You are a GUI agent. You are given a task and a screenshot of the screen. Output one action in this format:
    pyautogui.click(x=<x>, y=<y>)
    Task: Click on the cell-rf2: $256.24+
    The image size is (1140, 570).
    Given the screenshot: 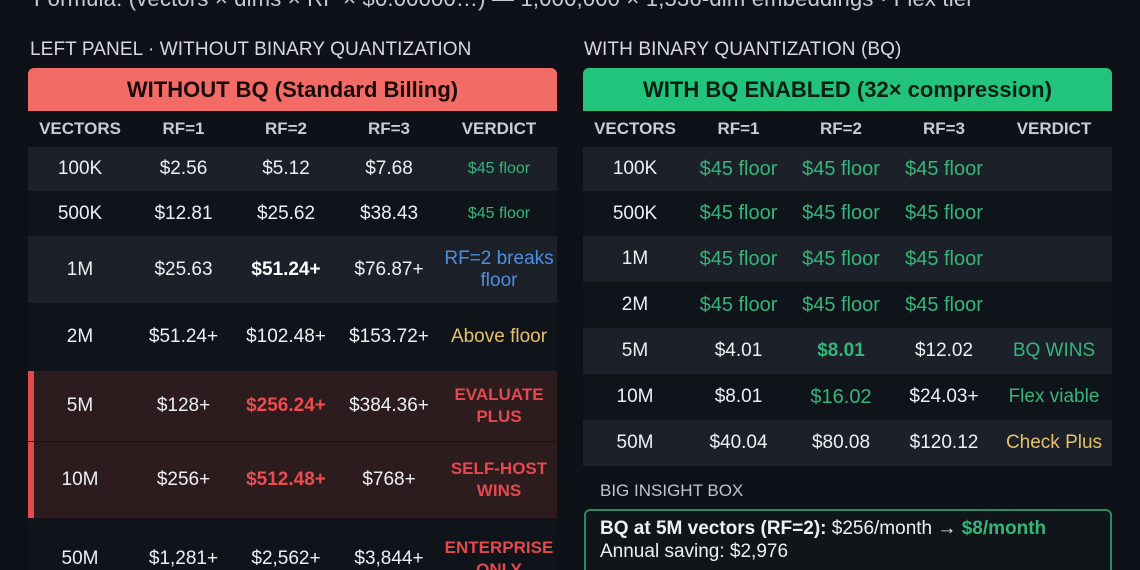 What is the action you would take?
    pyautogui.click(x=286, y=405)
    